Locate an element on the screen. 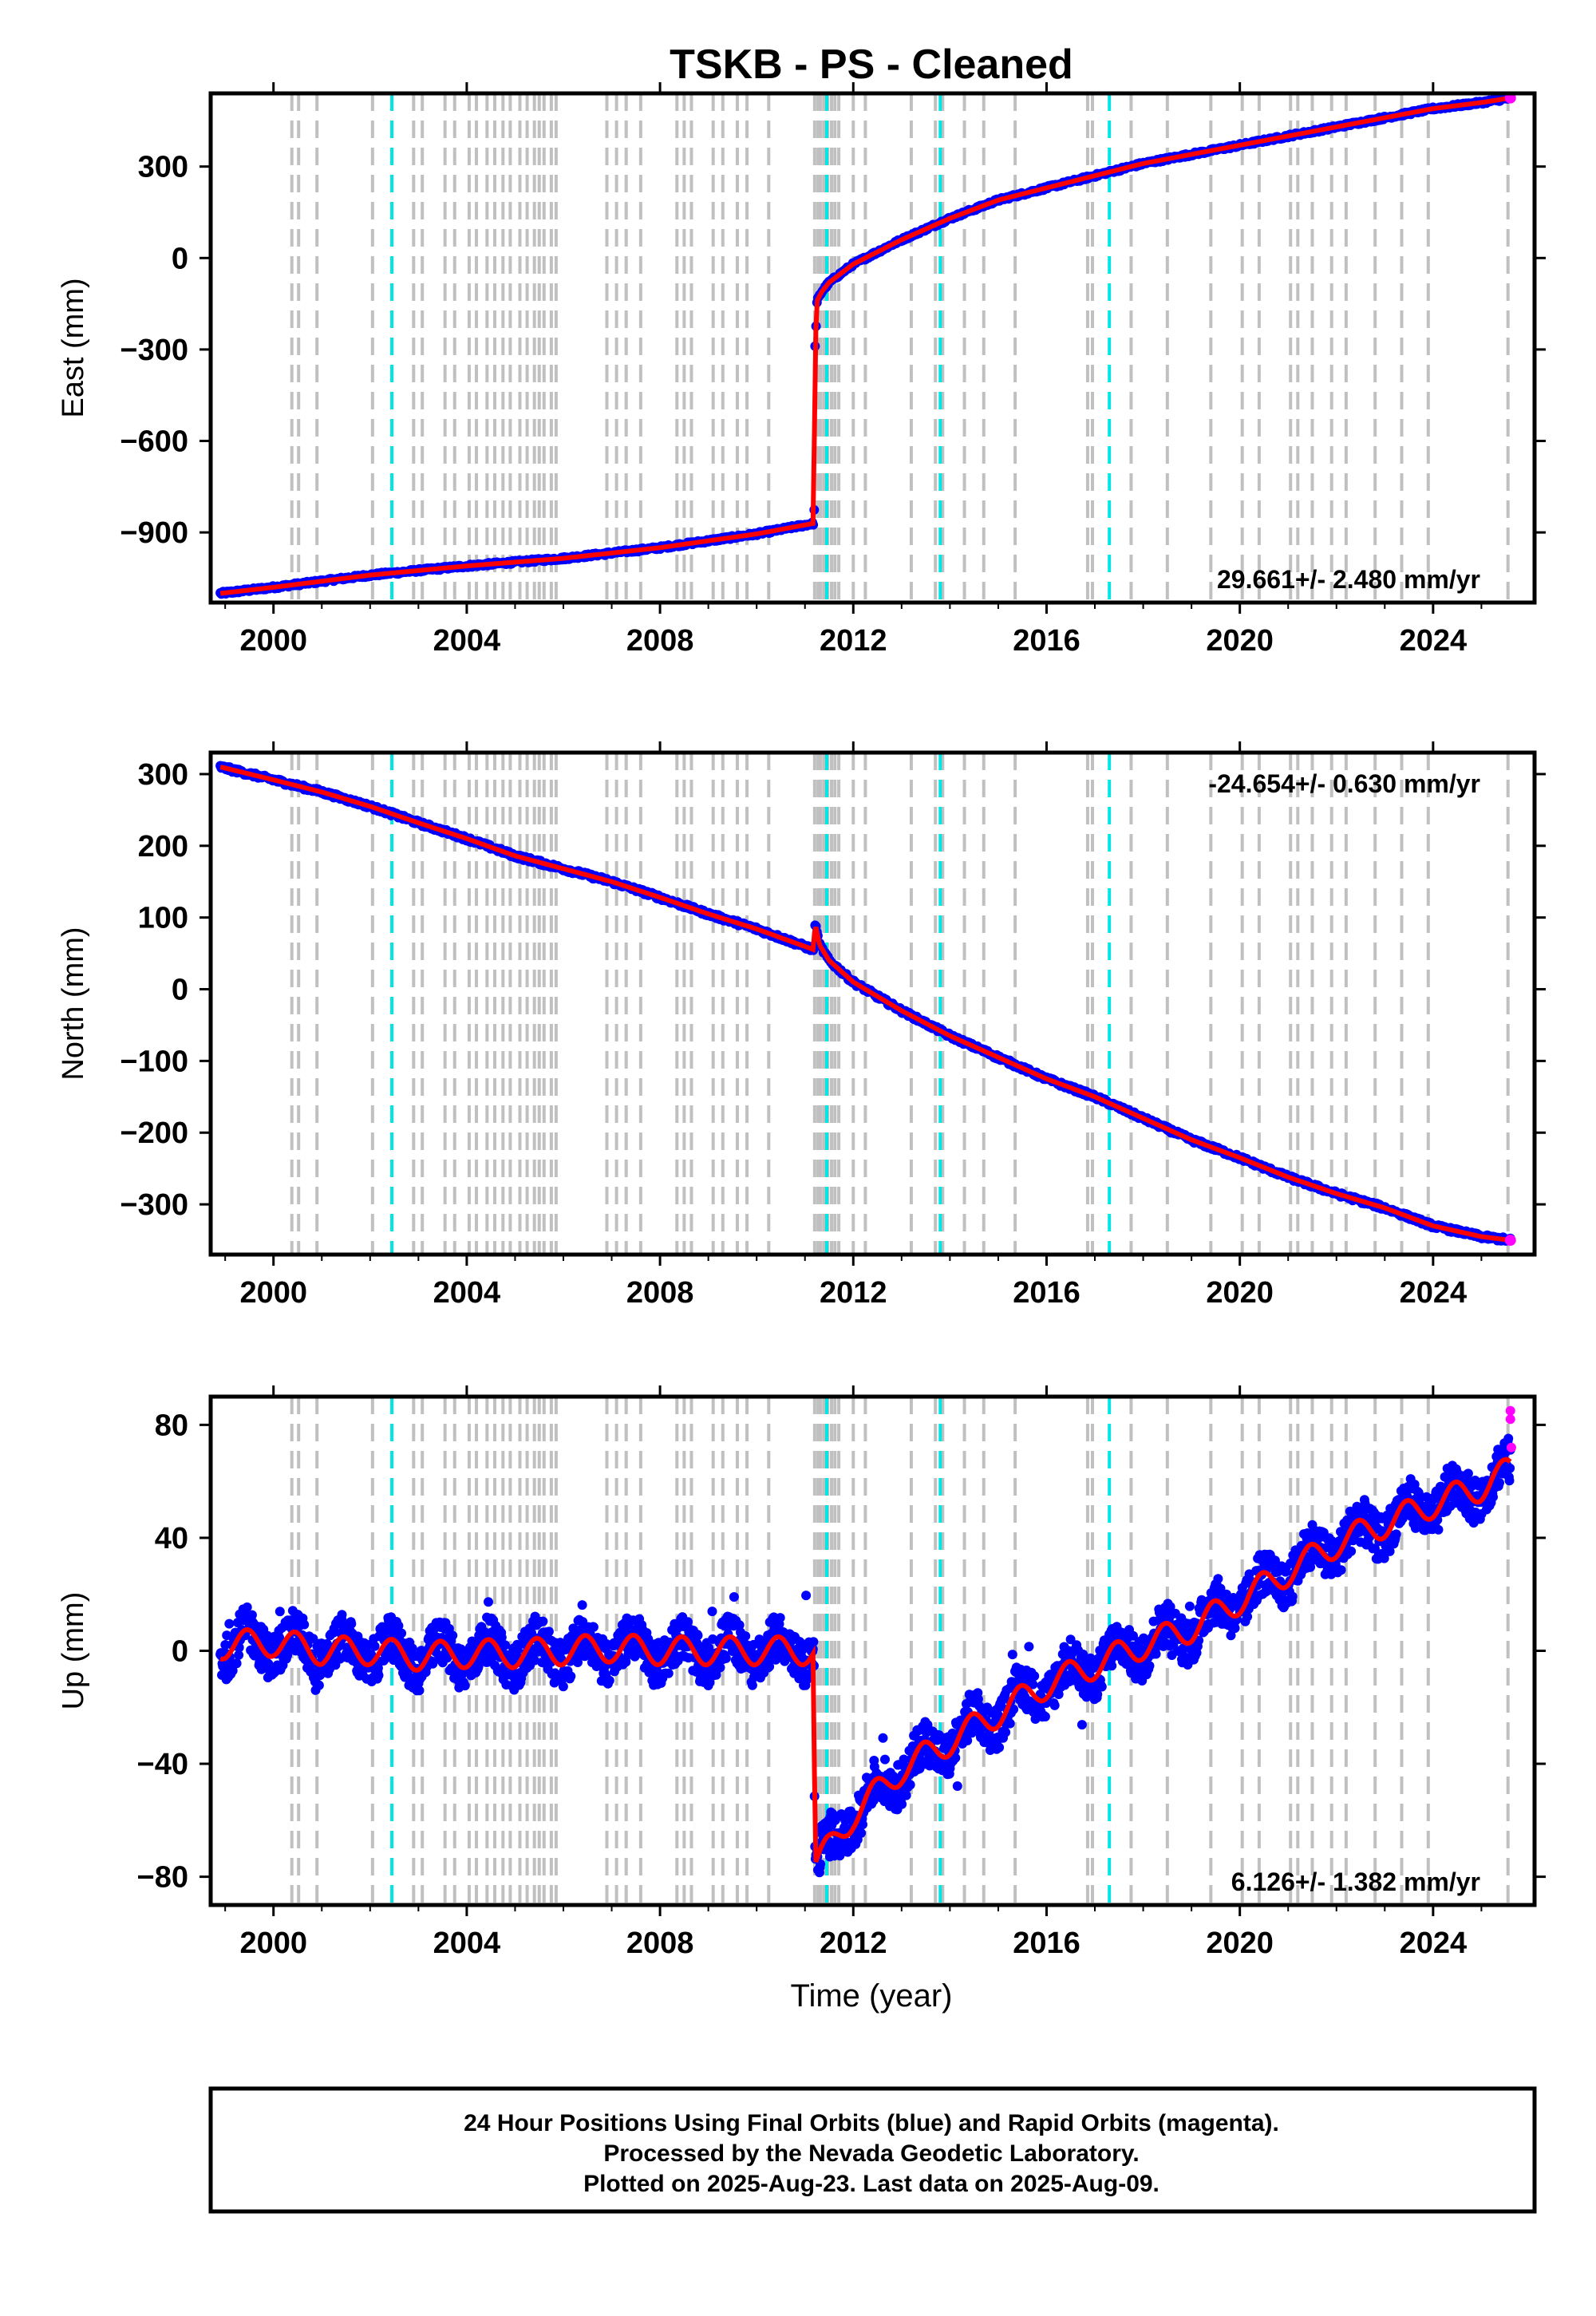 This screenshot has width=1596, height=2316. y-tick-label: −600 is located at coordinates (154, 442).